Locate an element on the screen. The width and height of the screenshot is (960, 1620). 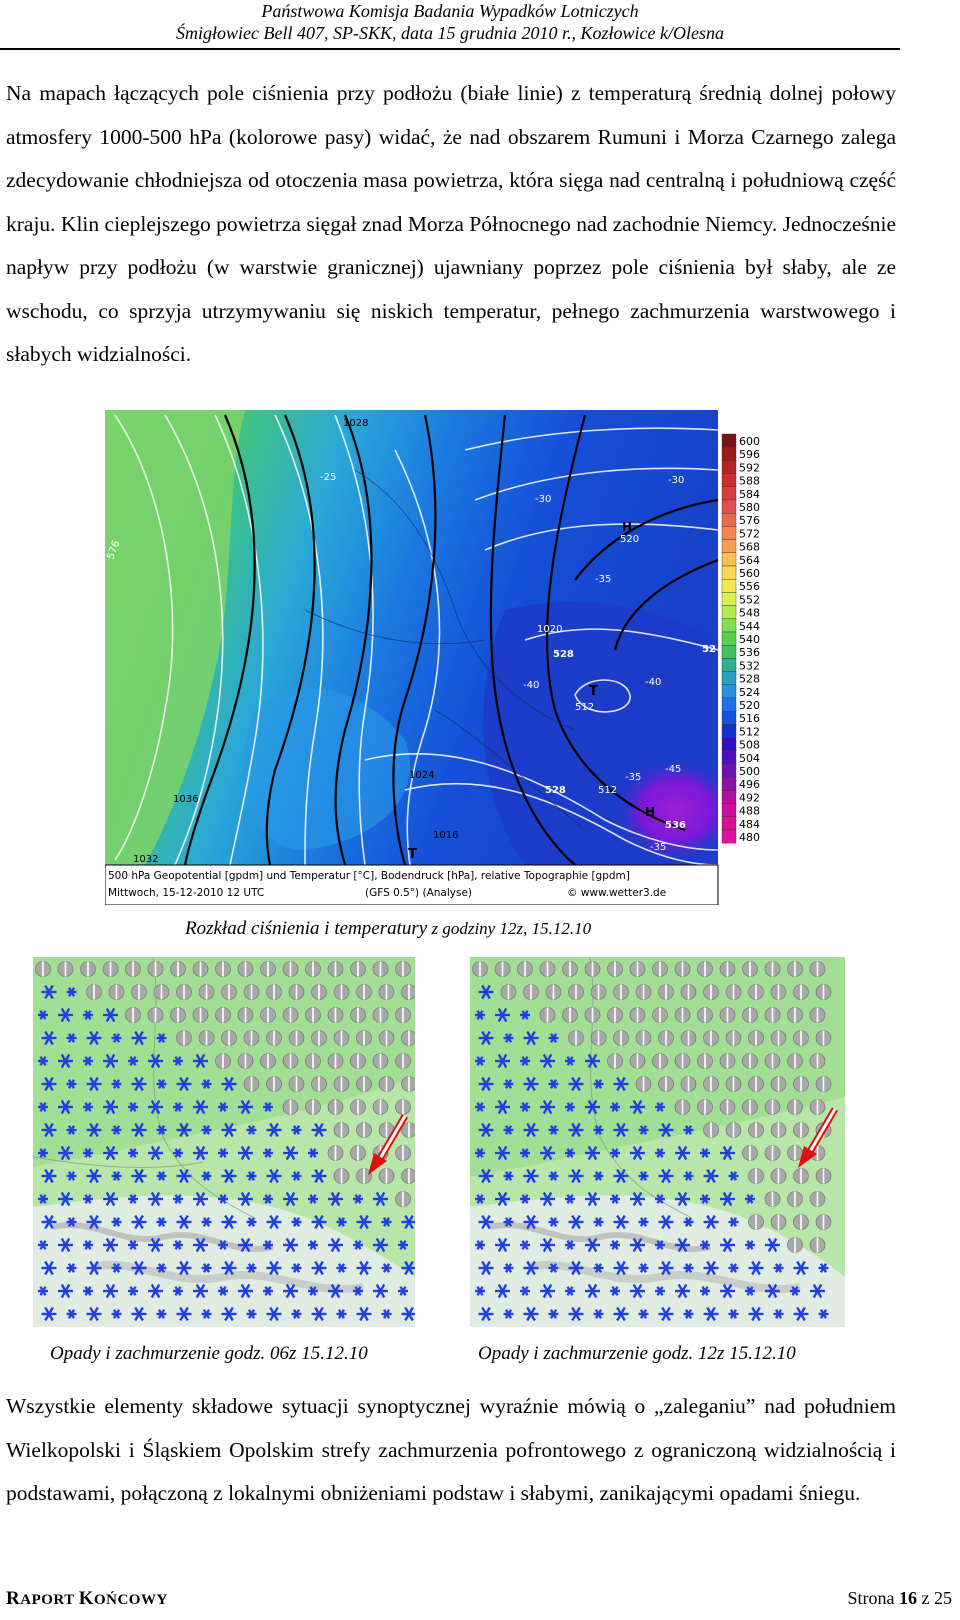
figure-1-caption-time: z godziny 12z, 15.12.10 is located at coordinates (509, 928).